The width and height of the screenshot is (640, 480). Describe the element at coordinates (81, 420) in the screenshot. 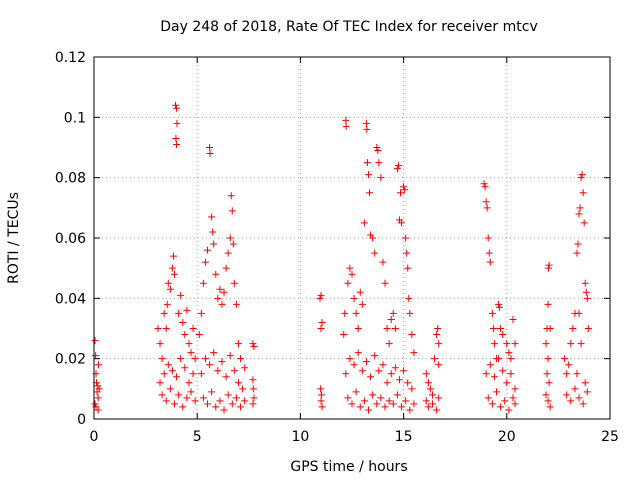

I see `y-tick-label: 0` at that location.